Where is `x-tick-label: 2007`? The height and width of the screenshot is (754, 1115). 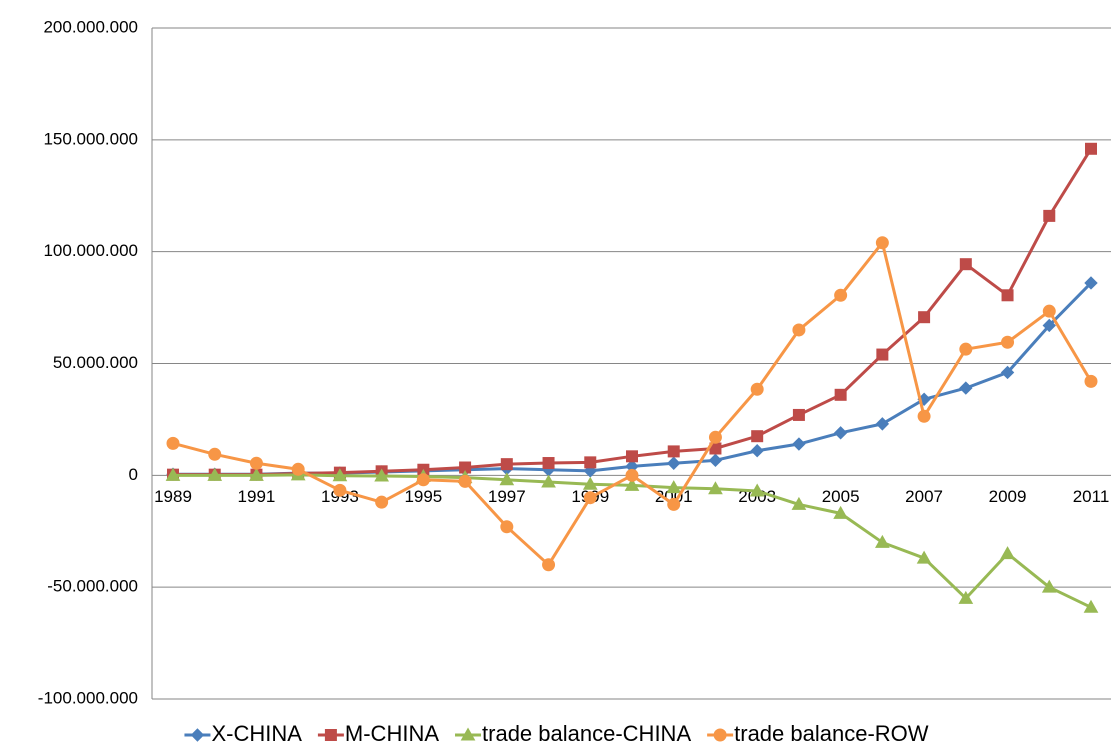 x-tick-label: 2007 is located at coordinates (924, 496).